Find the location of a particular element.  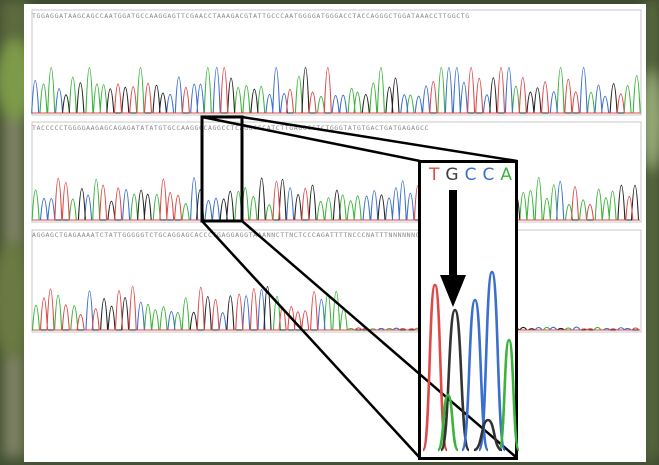

zoom-base: G is located at coordinates (455, 175).